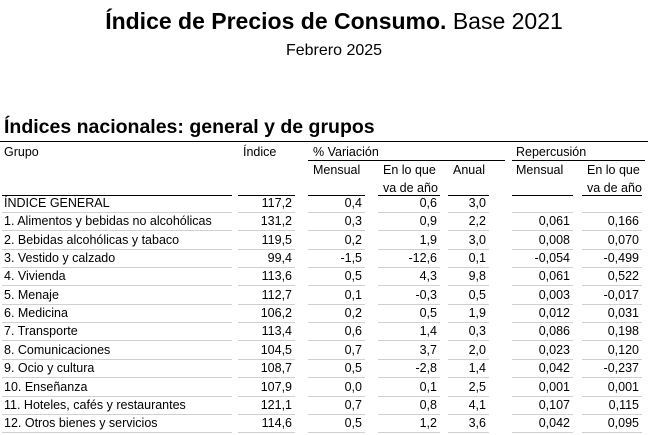  I want to click on cell-value: 0,042, so click(554, 423).